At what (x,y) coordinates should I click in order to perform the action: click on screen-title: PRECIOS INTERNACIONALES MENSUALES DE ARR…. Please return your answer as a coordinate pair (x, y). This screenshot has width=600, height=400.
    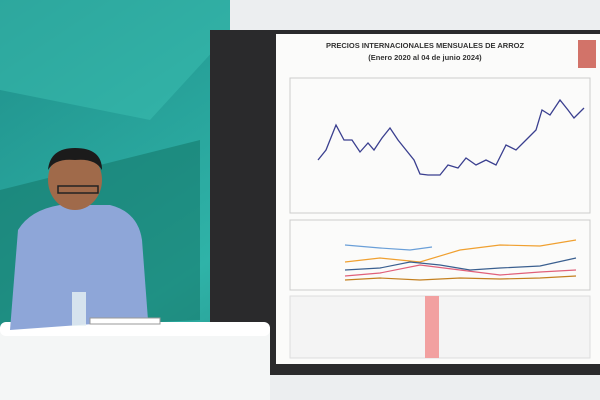
    Looking at the image, I should click on (425, 45).